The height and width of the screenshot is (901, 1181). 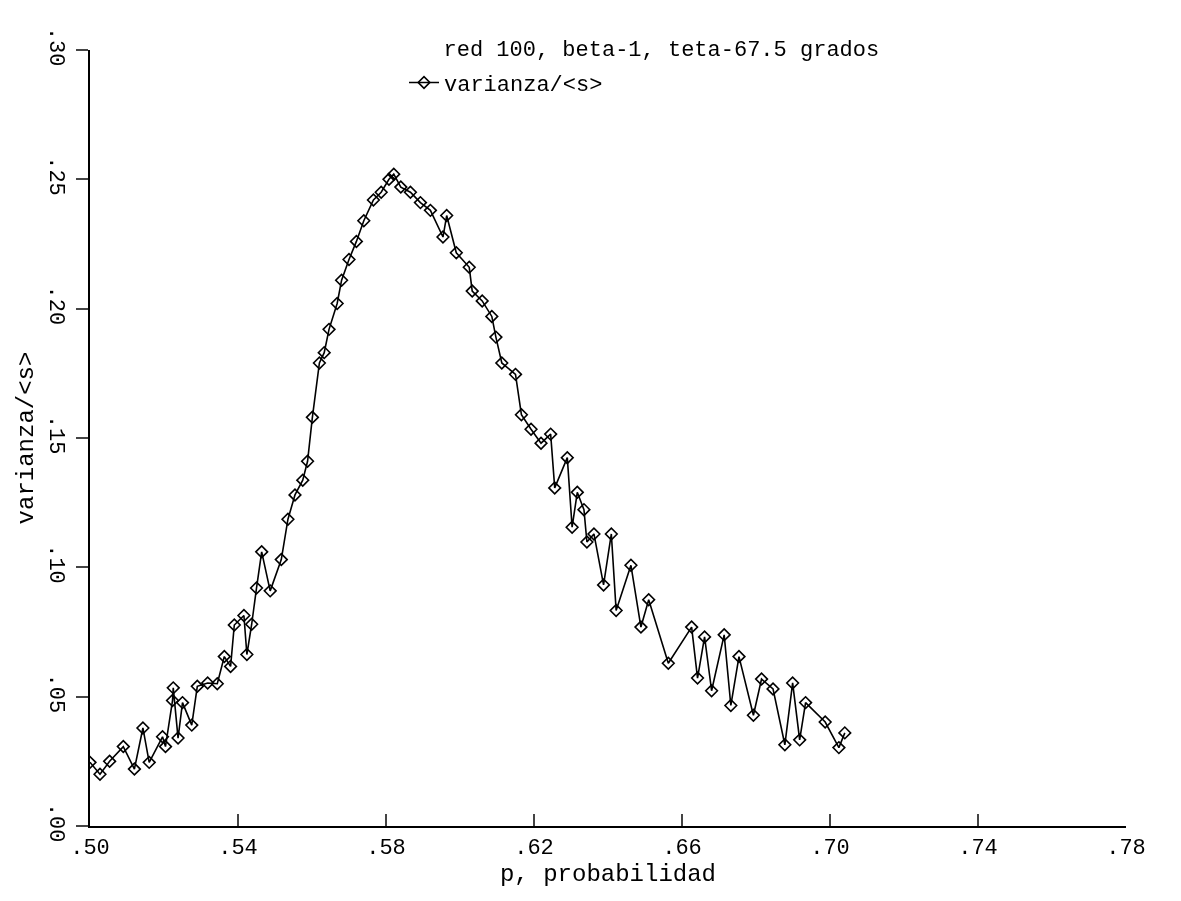 I want to click on x-tick-label: .54, so click(x=238, y=849).